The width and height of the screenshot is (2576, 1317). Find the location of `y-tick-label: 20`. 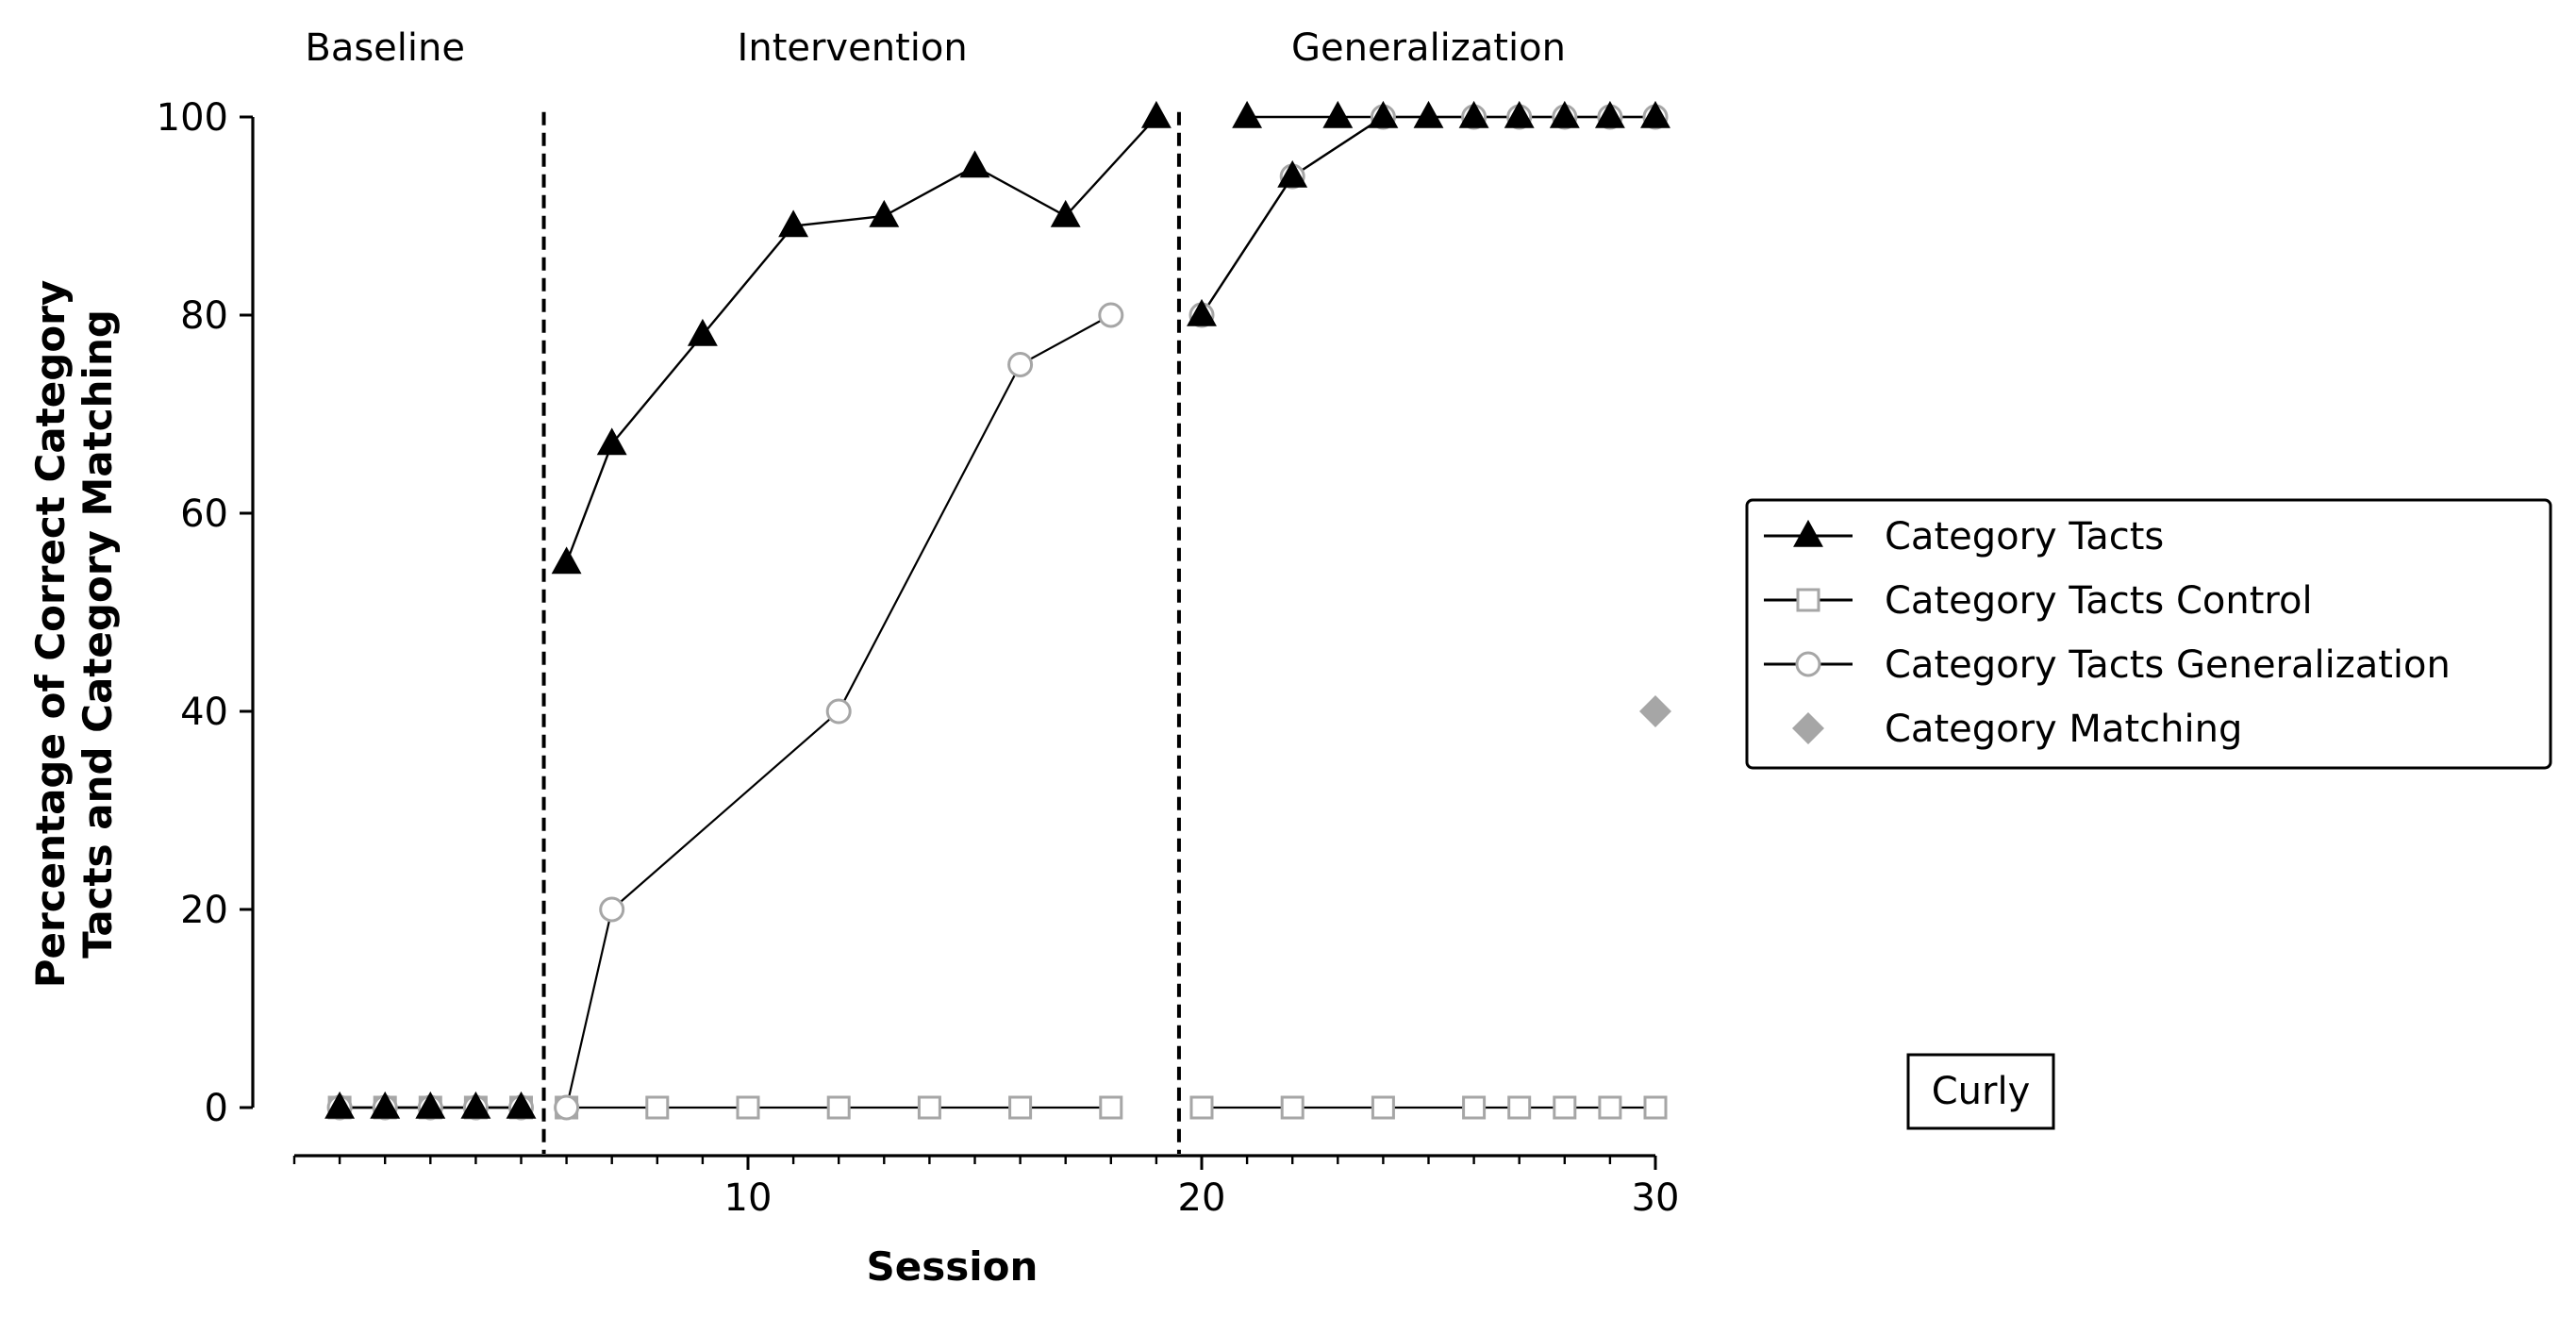

y-tick-label: 20 is located at coordinates (204, 910).